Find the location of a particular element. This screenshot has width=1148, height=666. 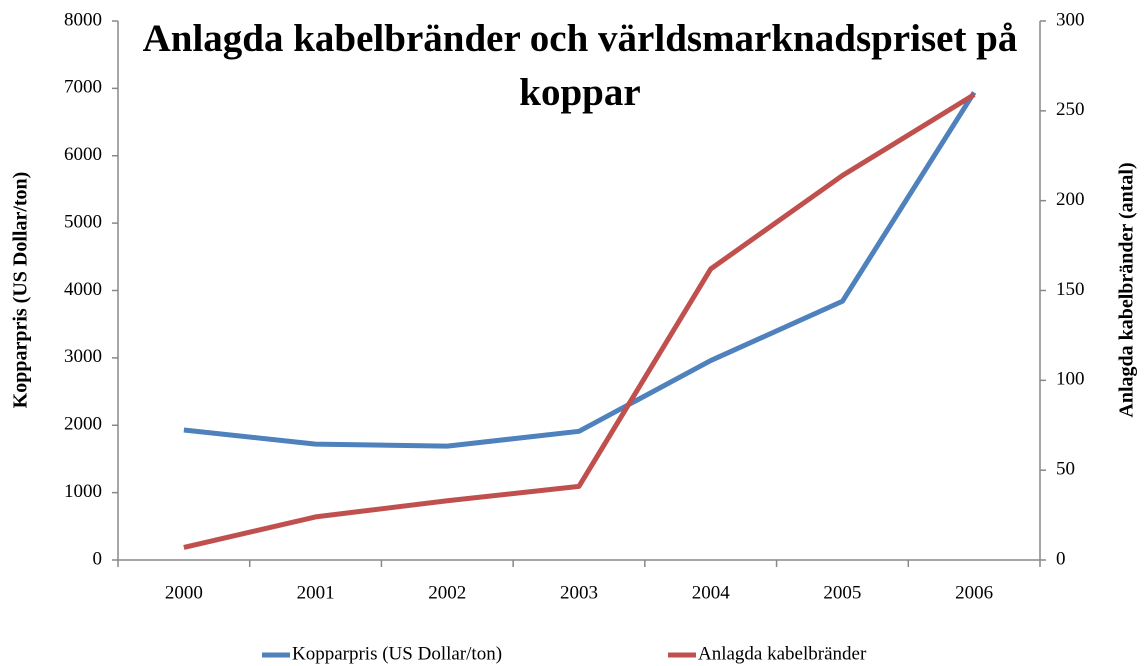

y2-tick-label: 300 is located at coordinates (1070, 19).